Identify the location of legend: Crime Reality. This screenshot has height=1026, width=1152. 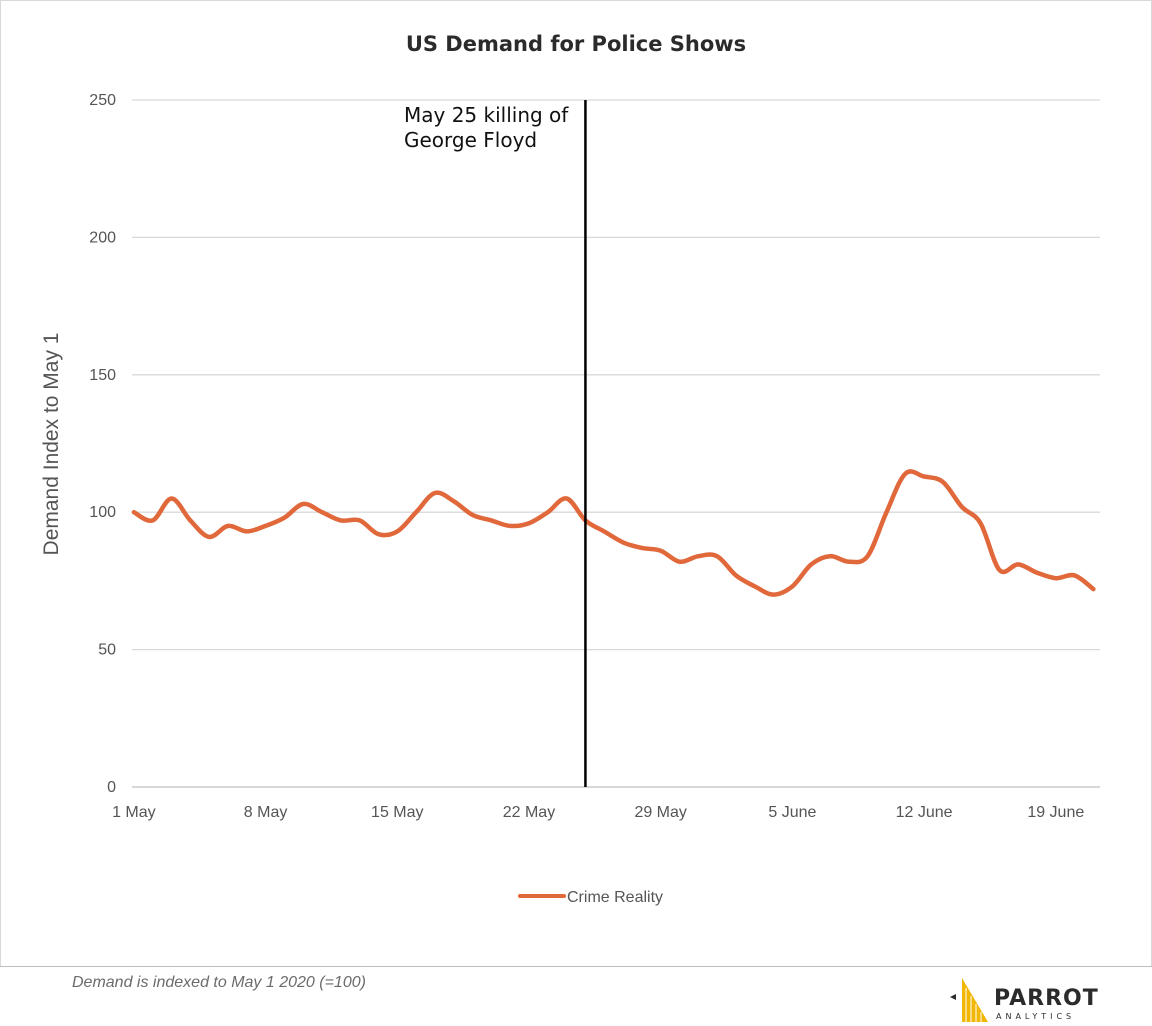
(590, 897).